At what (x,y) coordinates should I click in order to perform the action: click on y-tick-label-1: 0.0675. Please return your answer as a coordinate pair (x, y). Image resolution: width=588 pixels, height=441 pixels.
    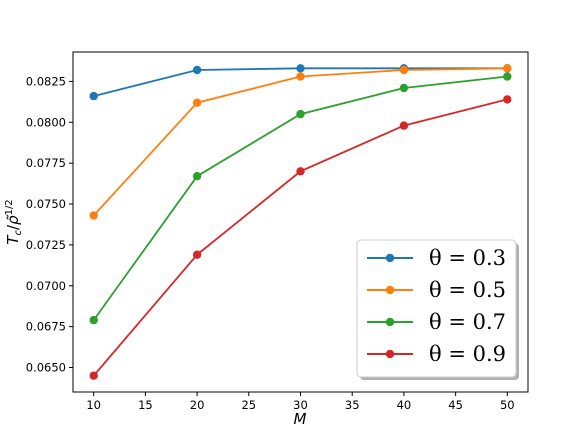
    Looking at the image, I should click on (46, 327).